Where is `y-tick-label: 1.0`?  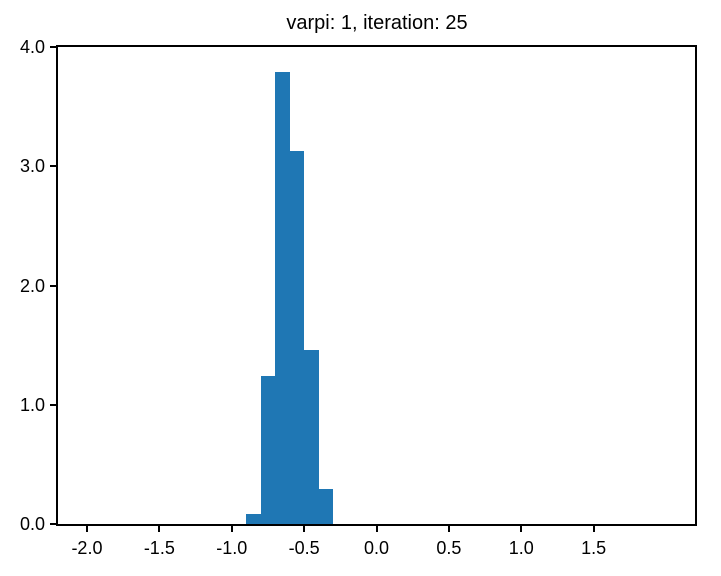 y-tick-label: 1.0 is located at coordinates (32, 404).